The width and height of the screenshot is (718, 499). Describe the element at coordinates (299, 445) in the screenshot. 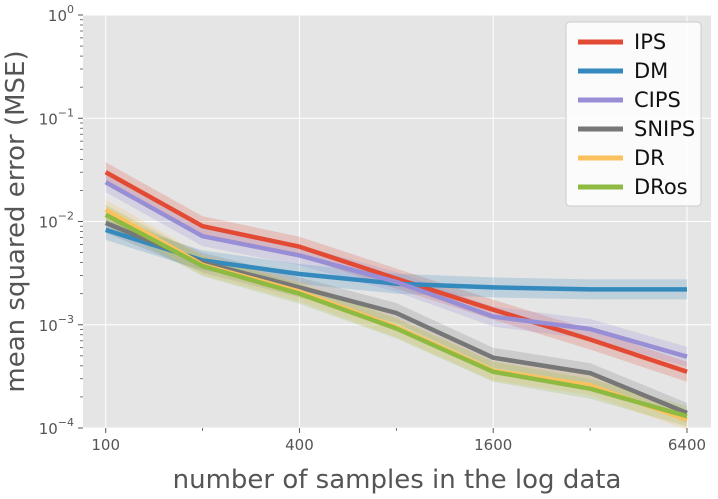

I see `x-tick-label: 400` at that location.